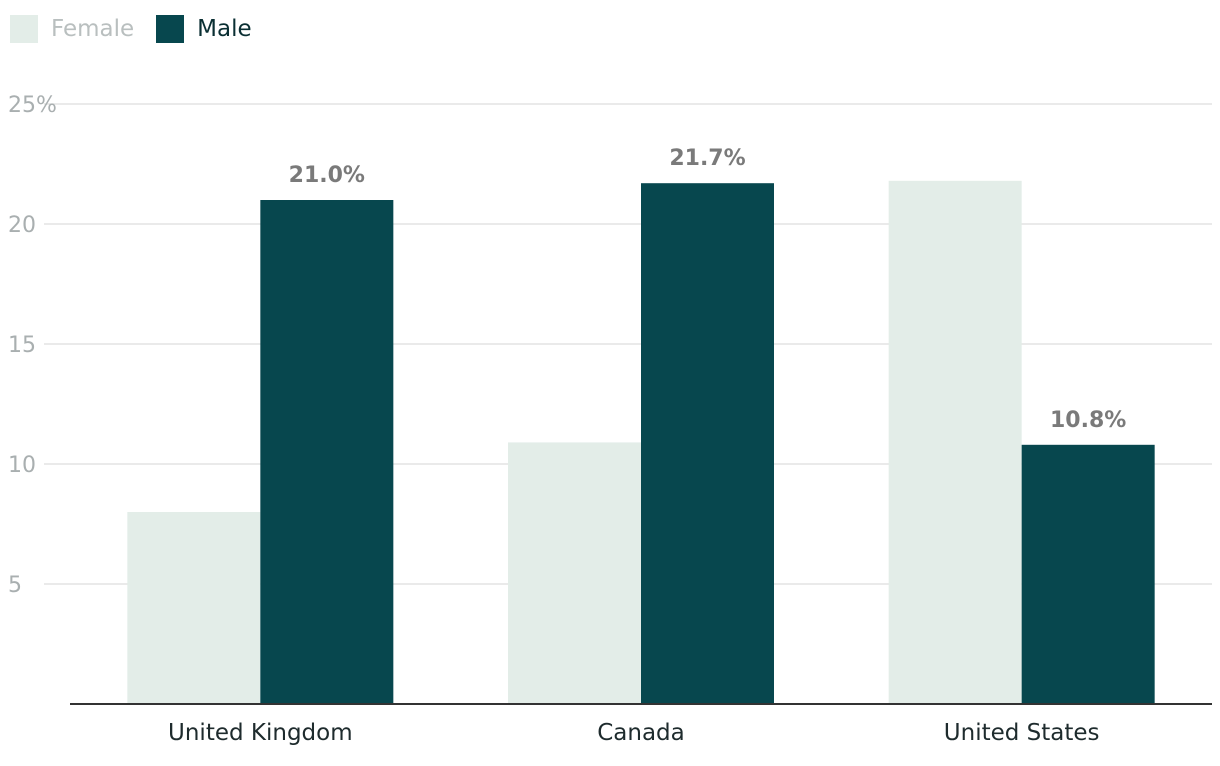 Image resolution: width=1220 pixels, height=766 pixels. I want to click on x-tick-label-united-kingdom: United Kingdom, so click(260, 733).